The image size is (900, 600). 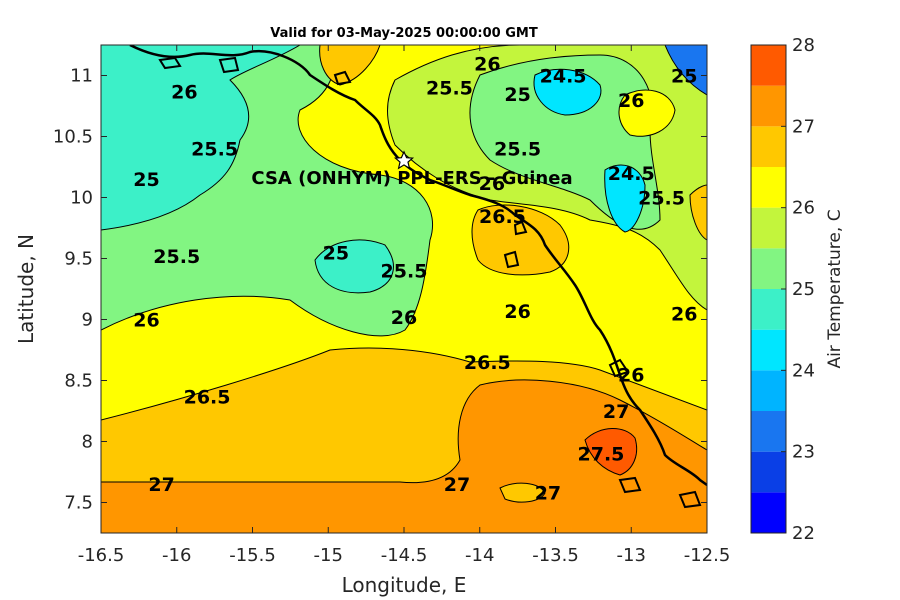 What do you see at coordinates (201, 138) in the screenshot?
I see `band-24.5-25-west` at bounding box center [201, 138].